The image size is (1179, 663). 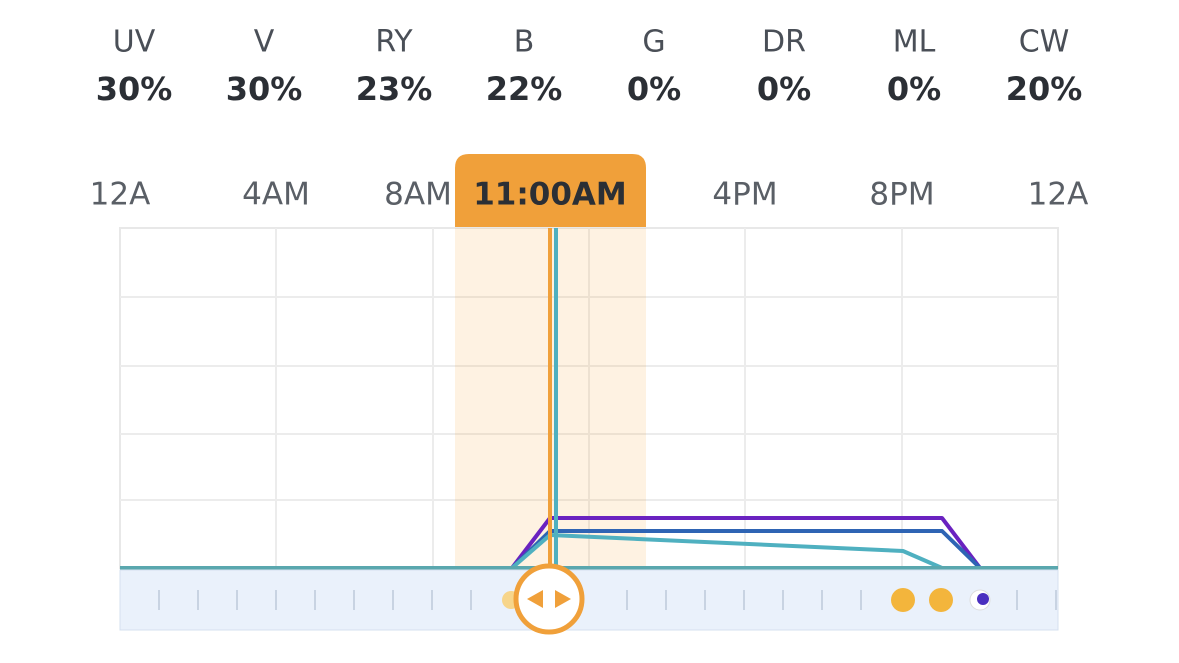 I want to click on curve-cw, so click(x=726, y=551).